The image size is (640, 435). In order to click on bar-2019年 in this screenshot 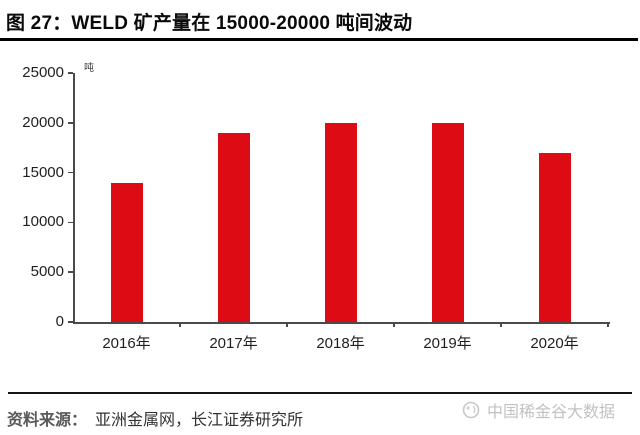, I will do `click(447, 222)`.